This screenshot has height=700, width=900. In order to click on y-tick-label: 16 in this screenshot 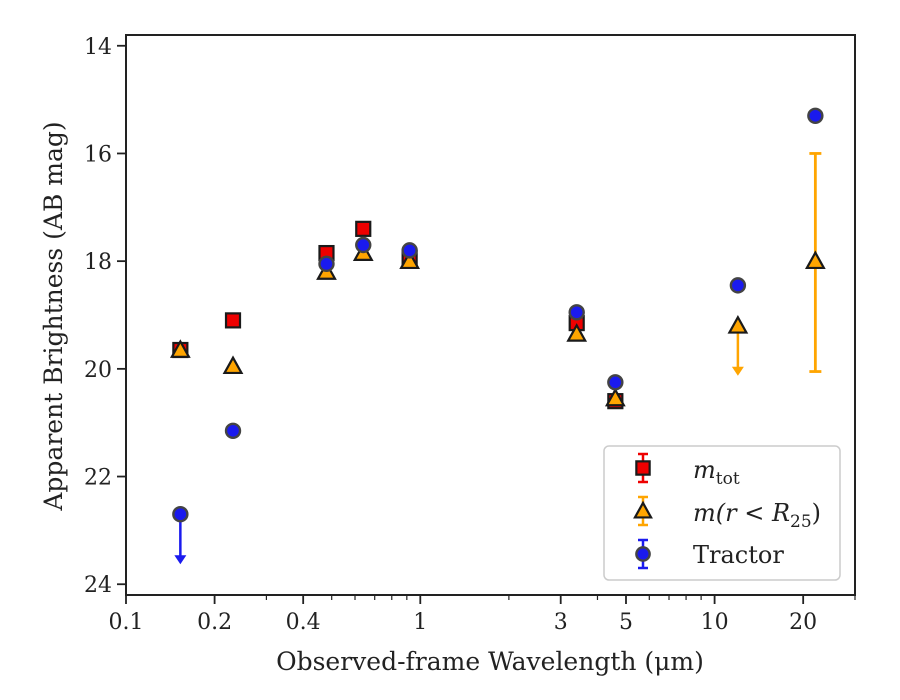, I will do `click(98, 154)`.